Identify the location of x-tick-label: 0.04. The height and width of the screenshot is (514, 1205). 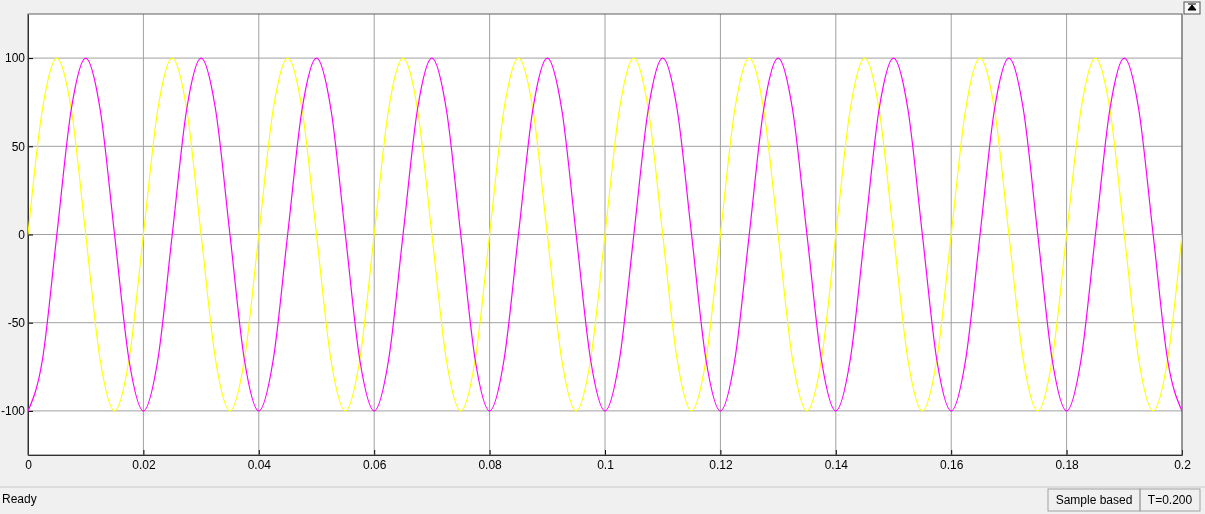
(259, 464).